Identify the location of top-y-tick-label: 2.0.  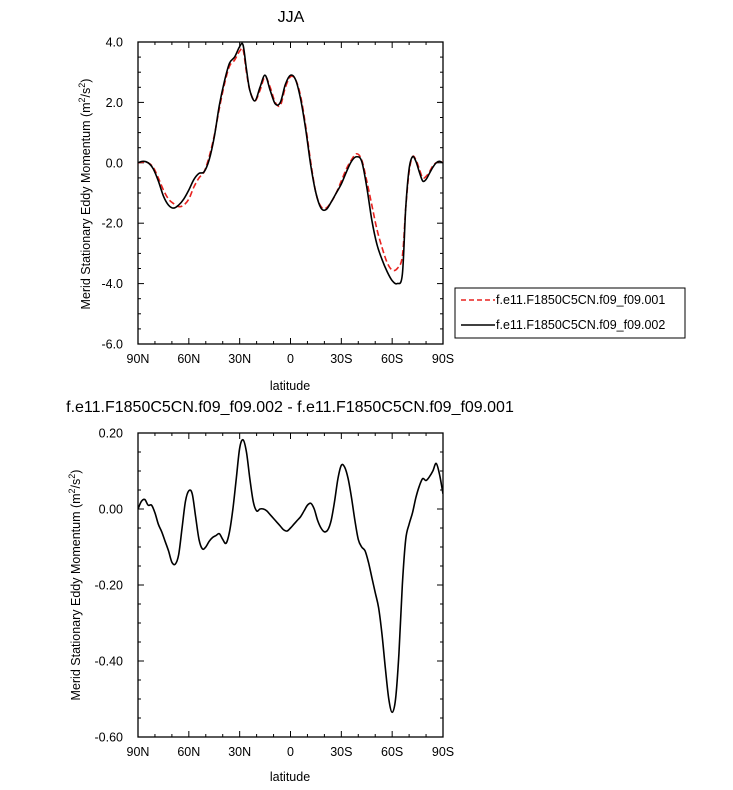
(114, 103).